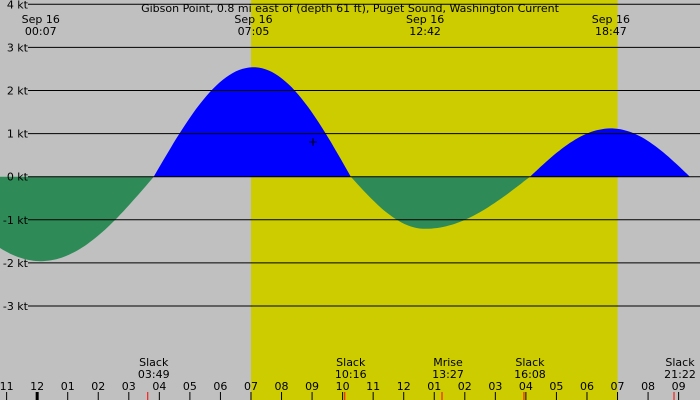 The height and width of the screenshot is (400, 700). I want to click on y-tick-label: 0 kt, so click(18, 177).